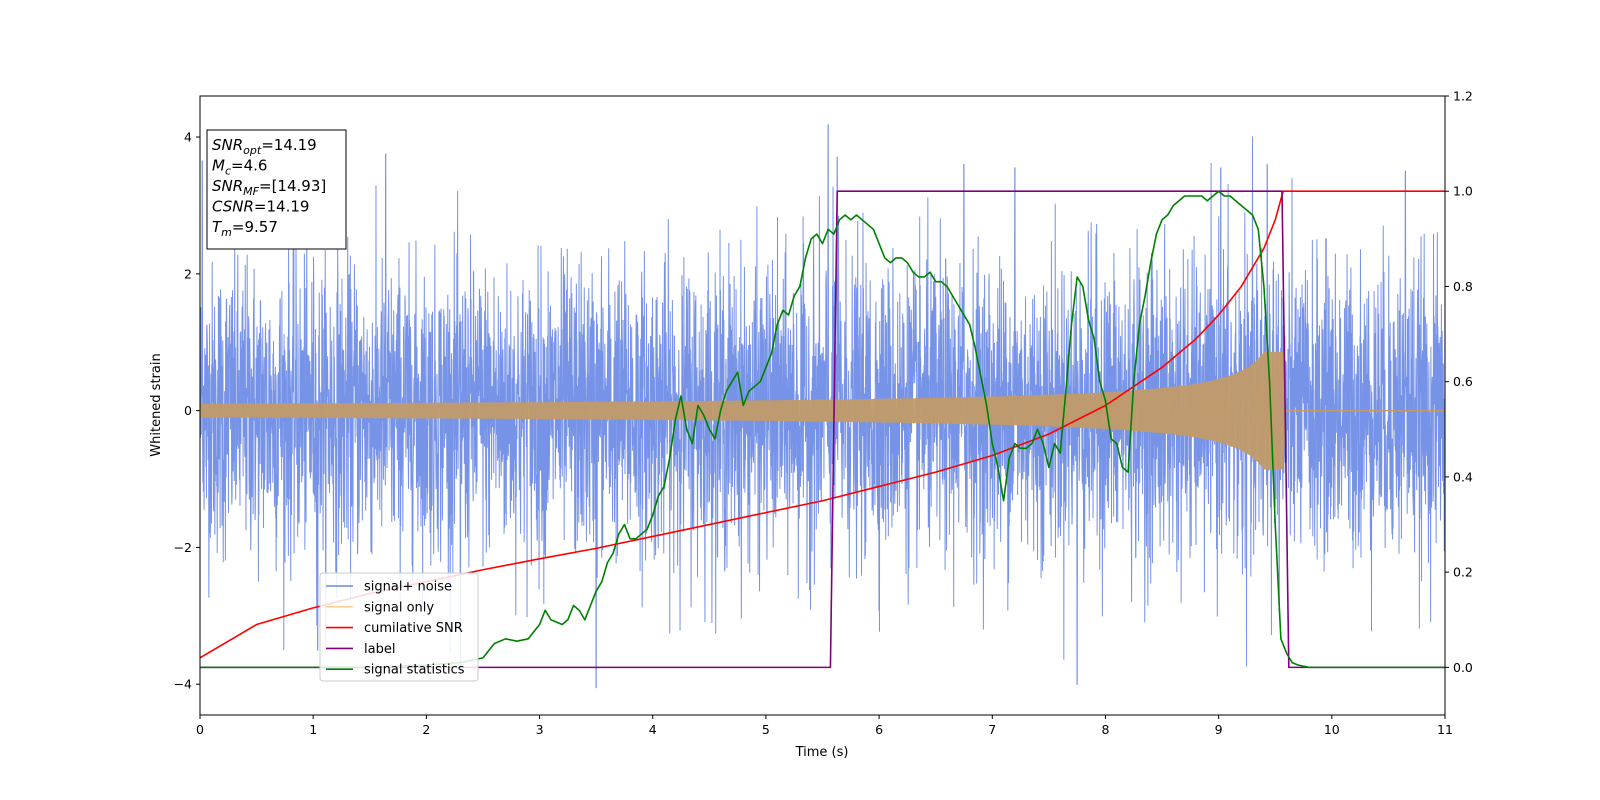  Describe the element at coordinates (200, 729) in the screenshot. I see `x-tick-label: 0` at that location.